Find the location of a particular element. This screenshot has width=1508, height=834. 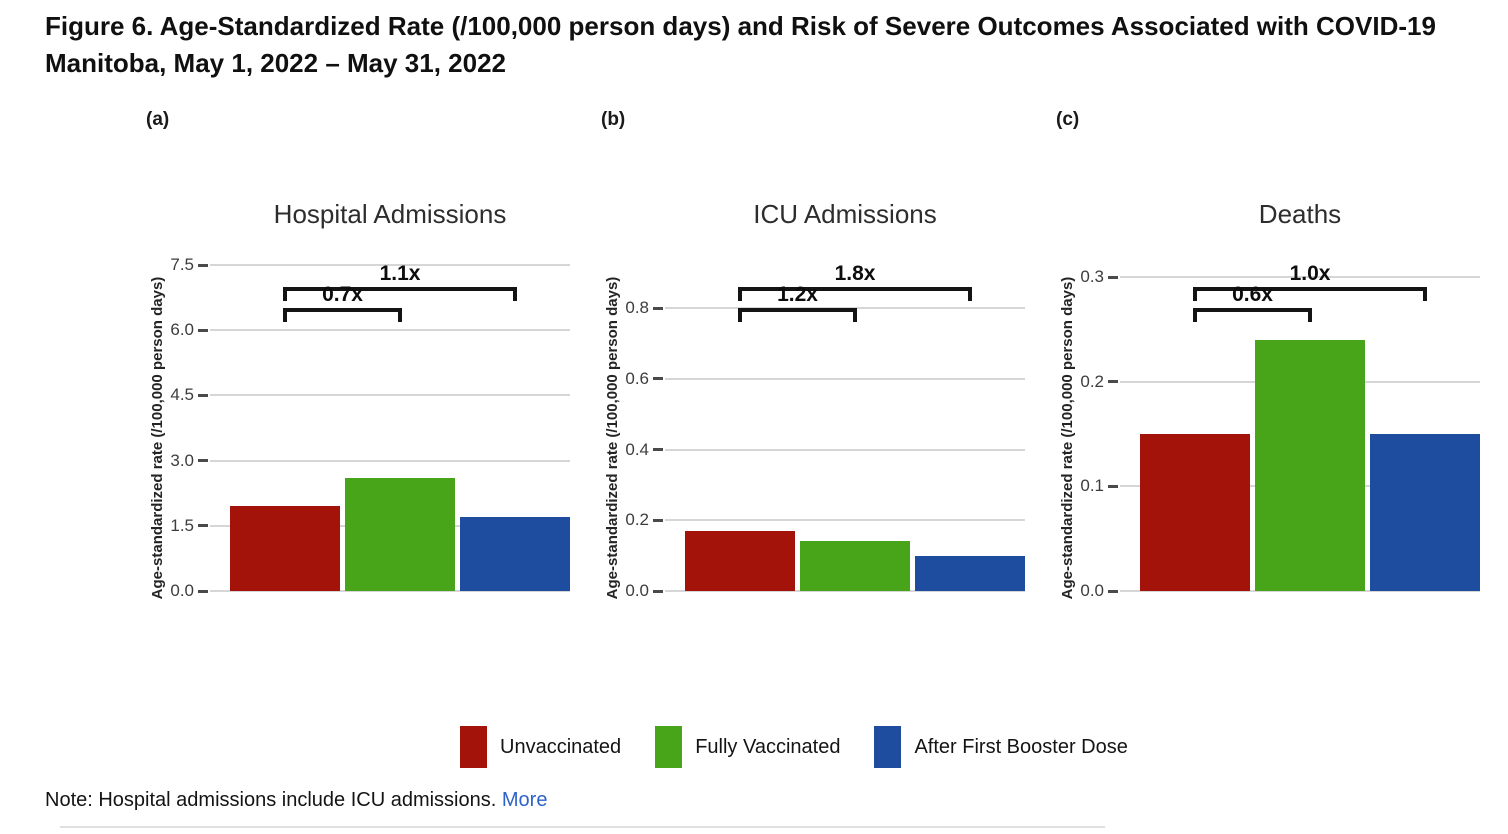

y-tick-label: 1.5 is located at coordinates (182, 525).